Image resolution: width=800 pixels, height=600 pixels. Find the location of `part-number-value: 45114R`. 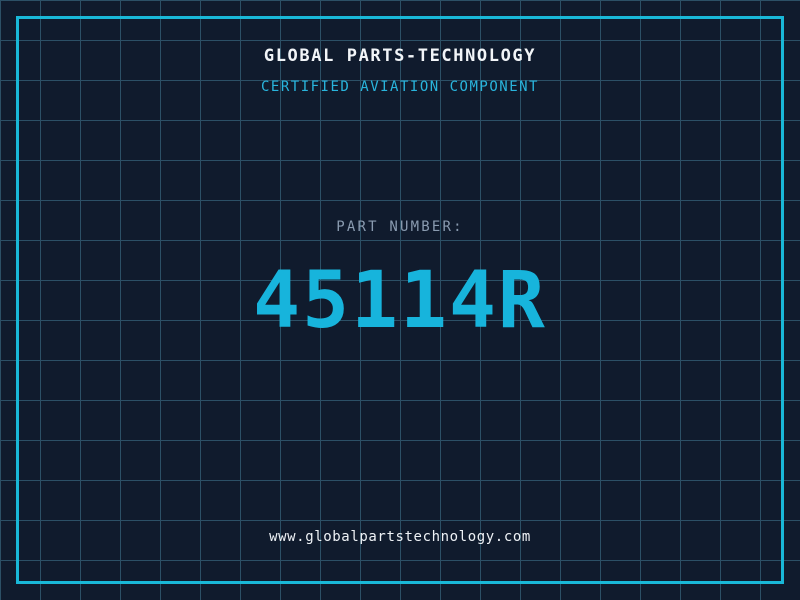

part-number-value: 45114R is located at coordinates (400, 301).